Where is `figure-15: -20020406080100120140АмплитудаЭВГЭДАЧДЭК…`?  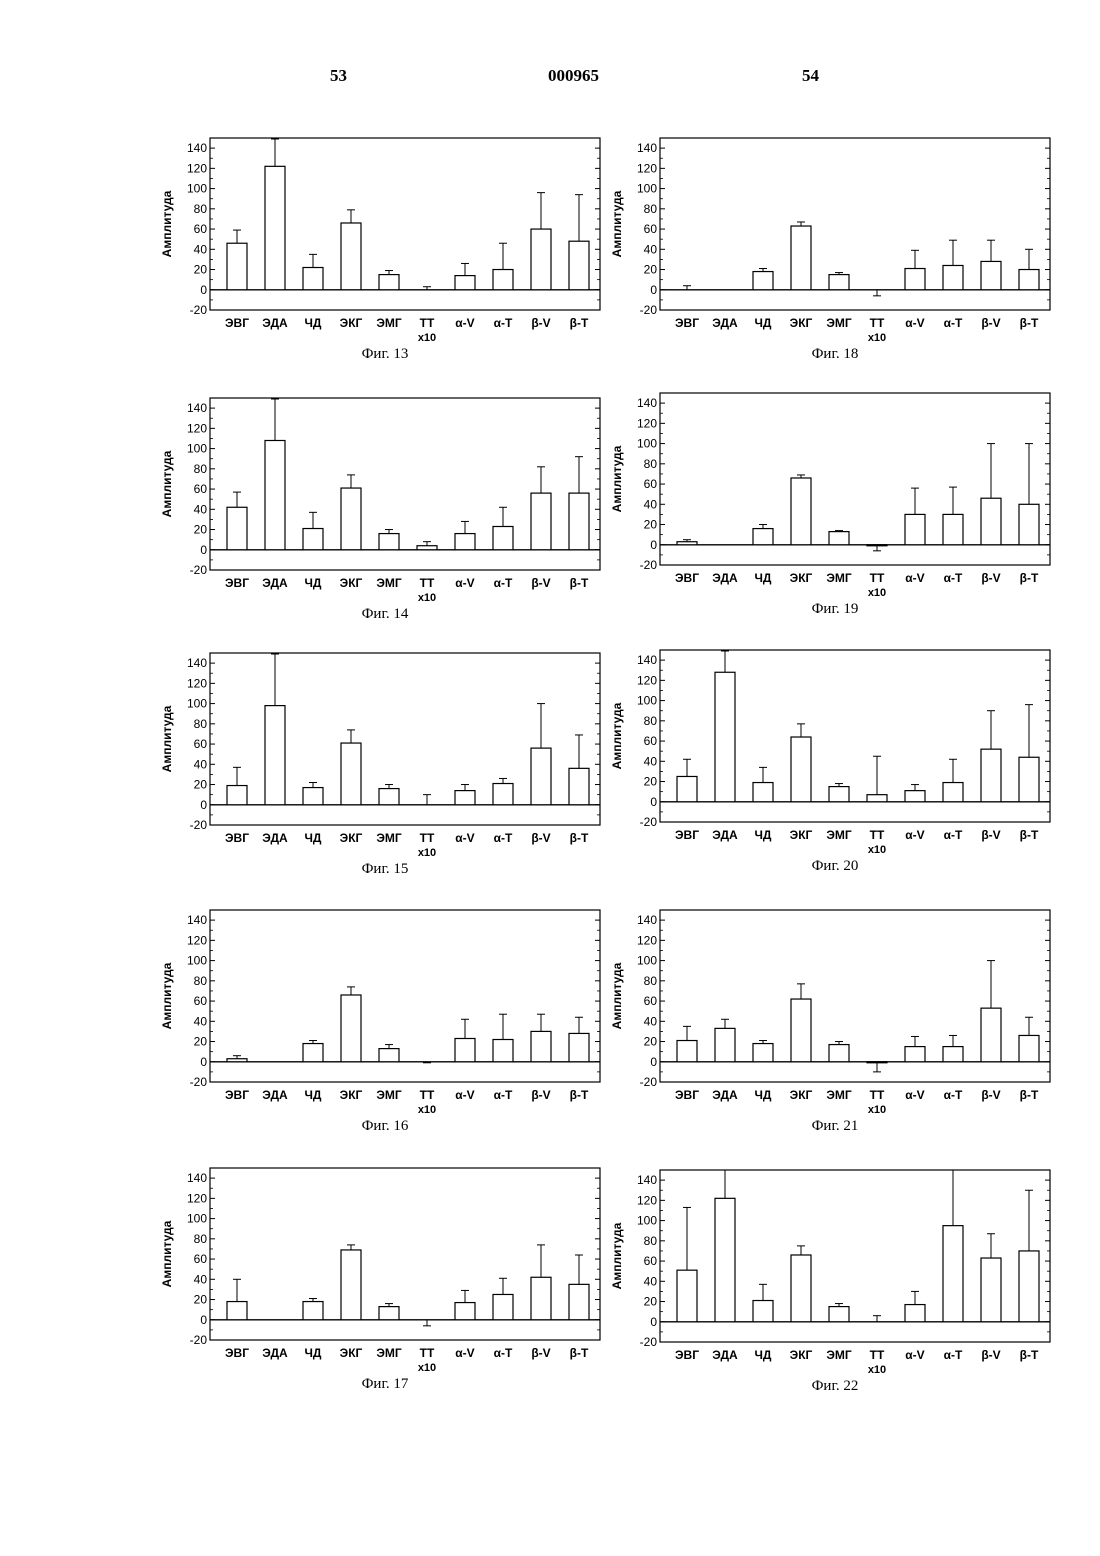
figure-15: -20020406080100120140АмплитудаЭВГЭДАЧДЭК… is located at coordinates (385, 763).